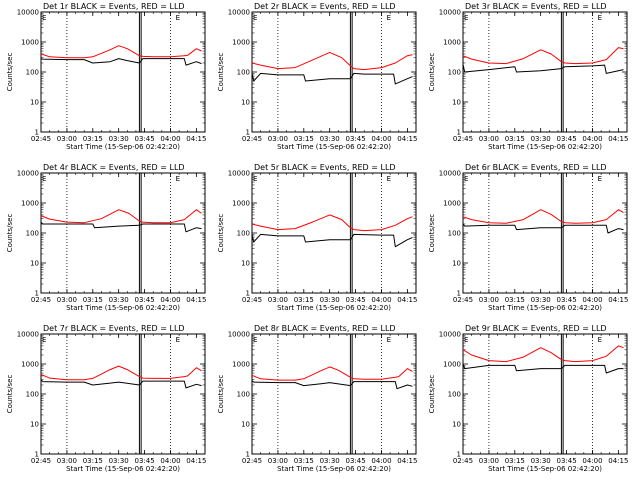 This screenshot has width=640, height=480. I want to click on chart-title: Det 9r BLACK = Events, RED = LLD, so click(536, 328).